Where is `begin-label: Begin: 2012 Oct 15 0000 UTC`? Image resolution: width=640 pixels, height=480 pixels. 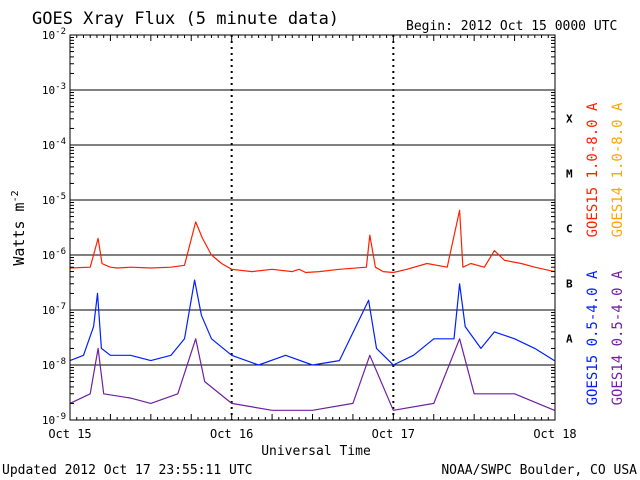 begin-label: Begin: 2012 Oct 15 0000 UTC is located at coordinates (511, 26).